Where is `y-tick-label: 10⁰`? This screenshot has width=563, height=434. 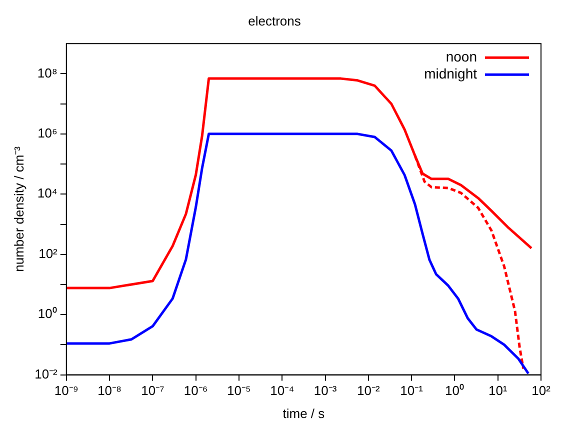
y-tick-label: 10⁰ is located at coordinates (48, 314).